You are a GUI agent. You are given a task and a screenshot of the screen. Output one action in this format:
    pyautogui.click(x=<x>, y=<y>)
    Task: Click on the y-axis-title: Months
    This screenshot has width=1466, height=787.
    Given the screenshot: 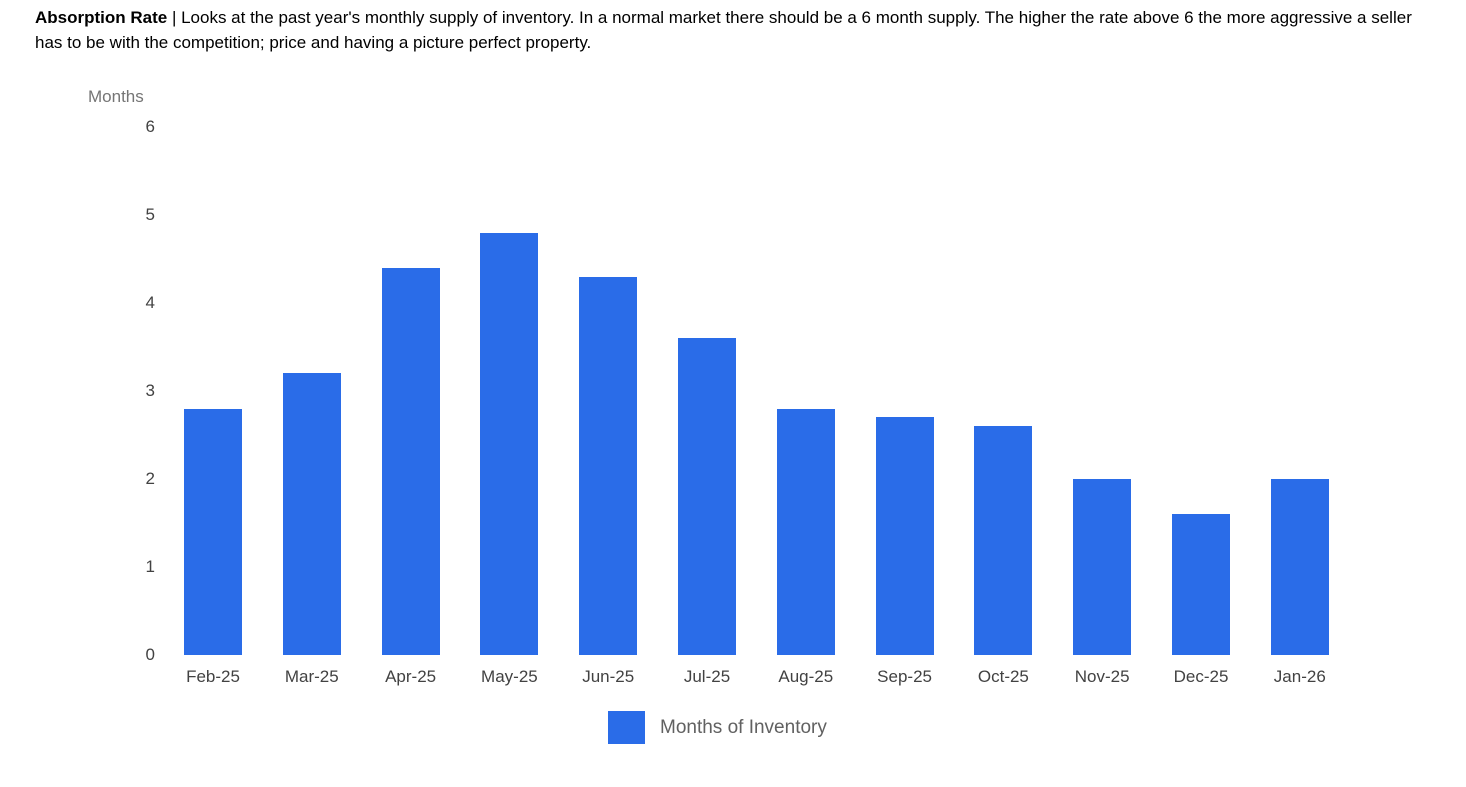 What is the action you would take?
    pyautogui.click(x=116, y=96)
    